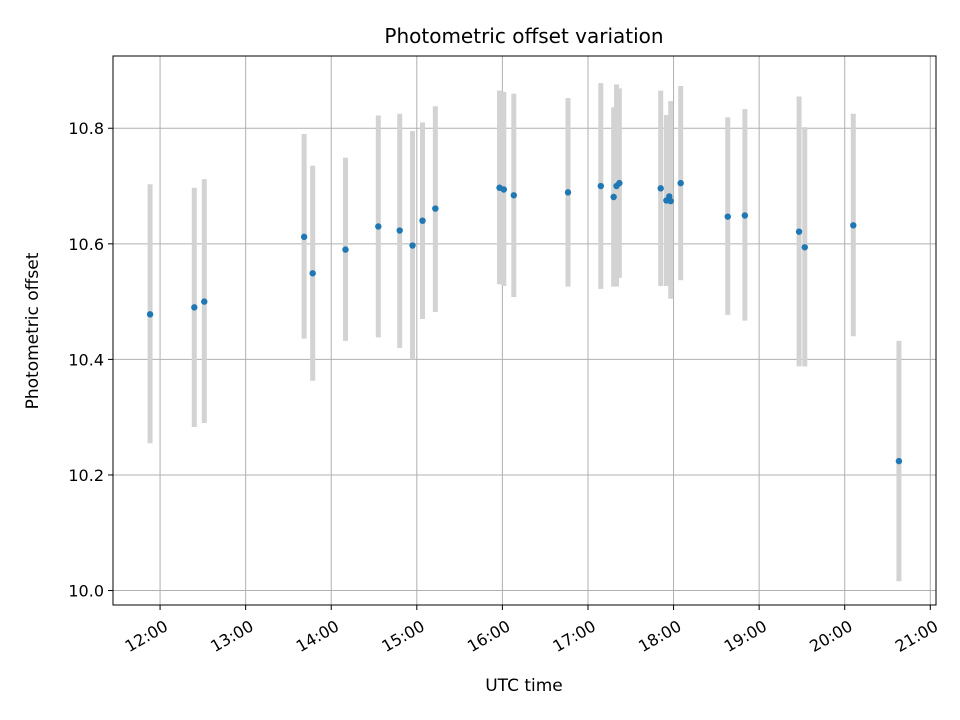 The height and width of the screenshot is (720, 960). I want to click on x-axis-title: UTC time, so click(524, 686).